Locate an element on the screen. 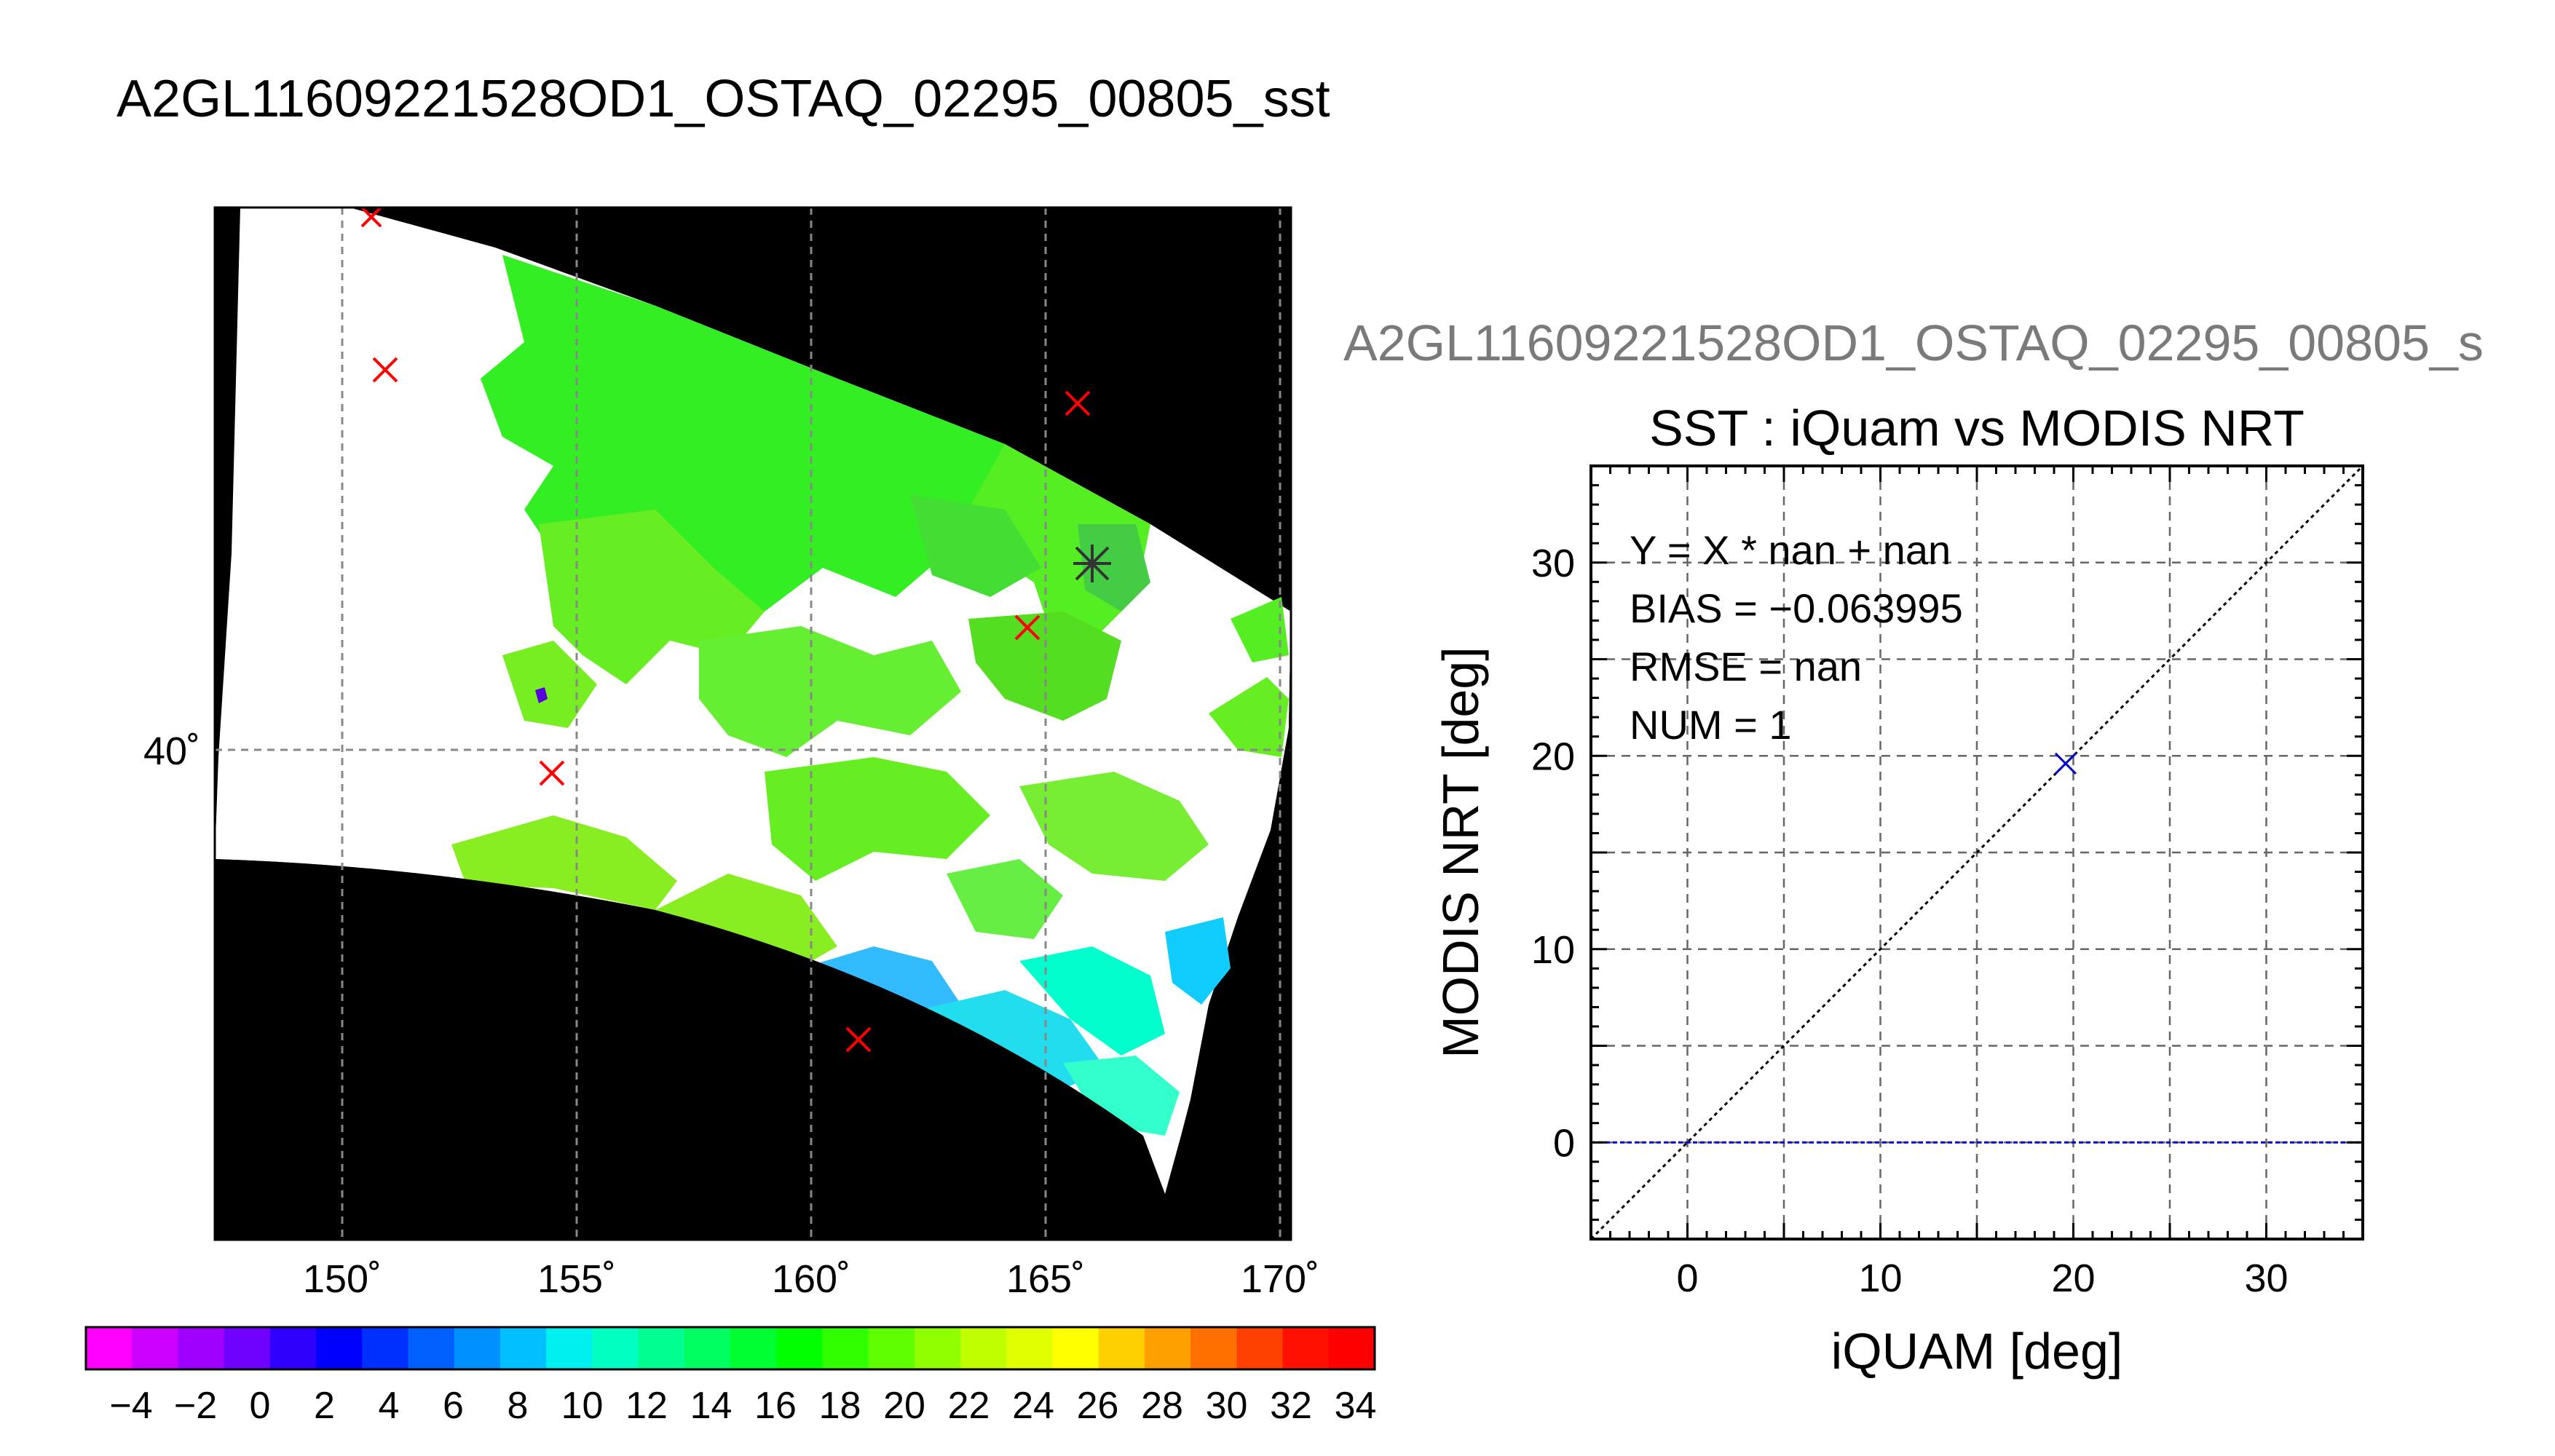 This screenshot has width=2555, height=1456. lon-tick-label: 150˚ is located at coordinates (342, 1279).